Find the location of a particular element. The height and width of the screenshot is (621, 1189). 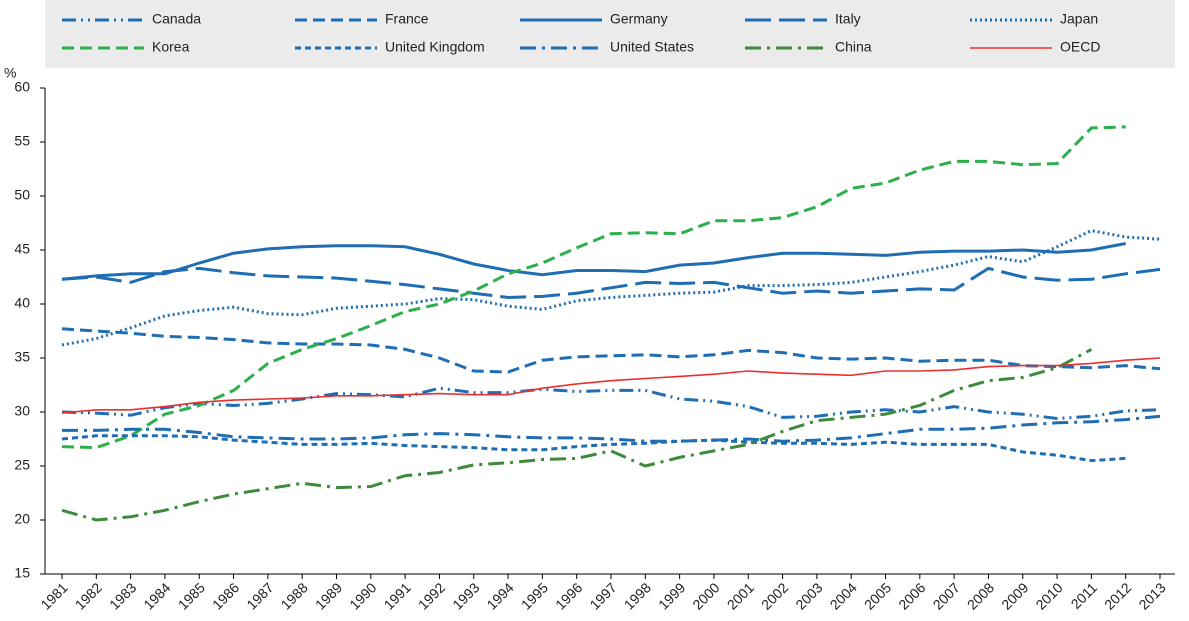

legend-label: Germany is located at coordinates (639, 19).